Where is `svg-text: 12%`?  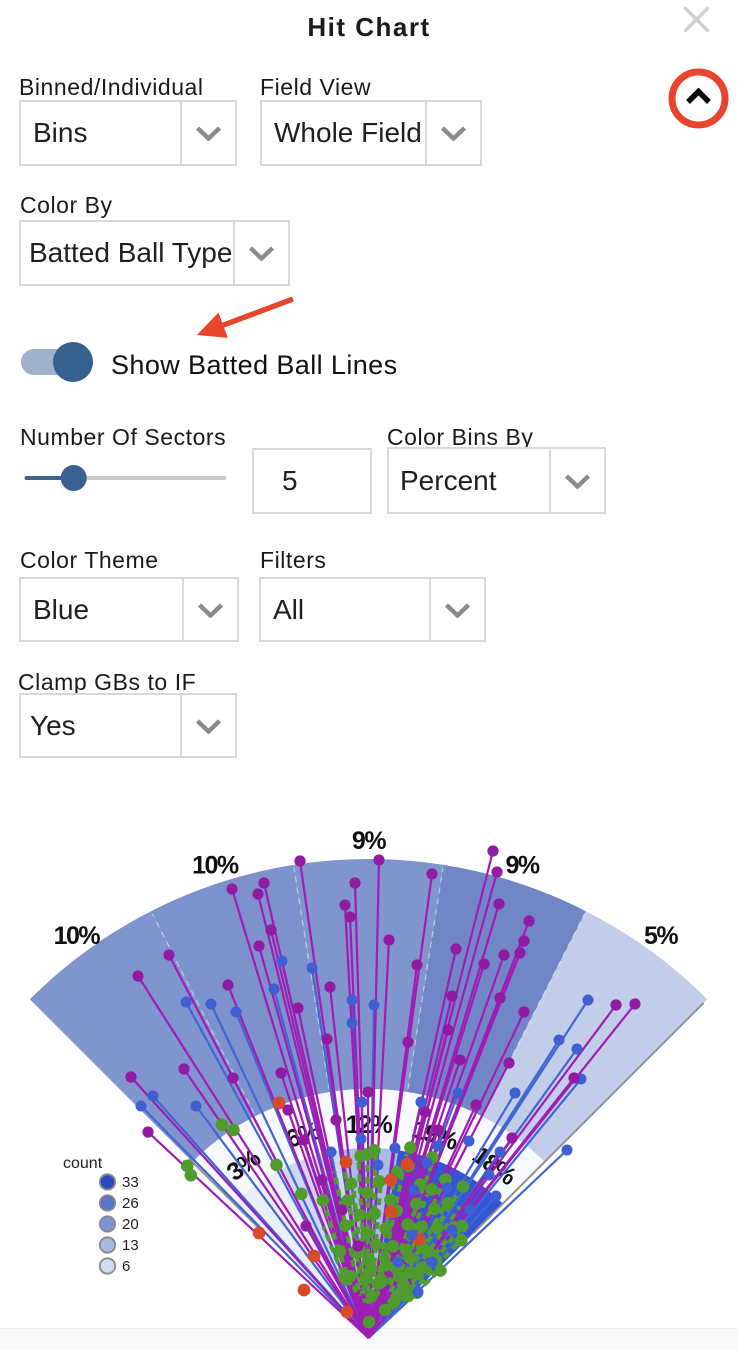 svg-text: 12% is located at coordinates (369, 1125).